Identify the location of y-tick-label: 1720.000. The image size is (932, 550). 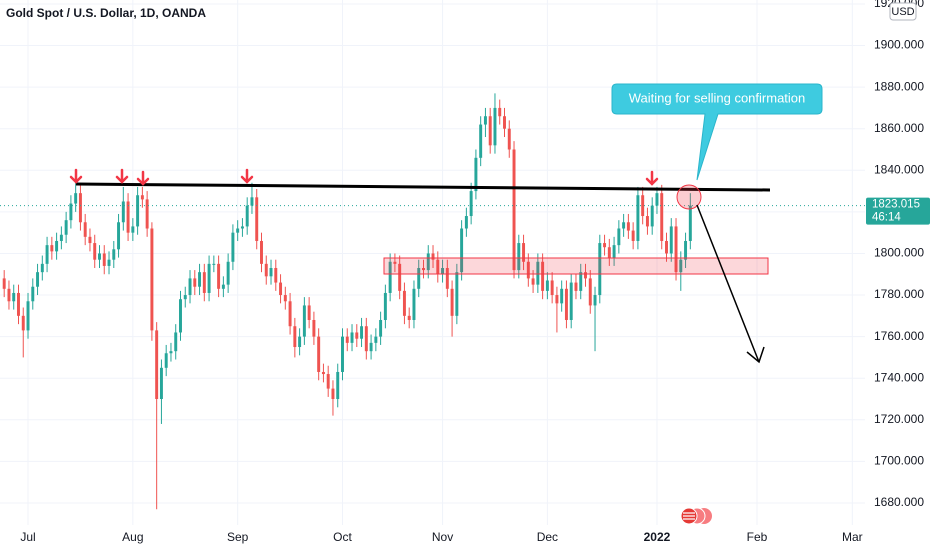
(899, 419).